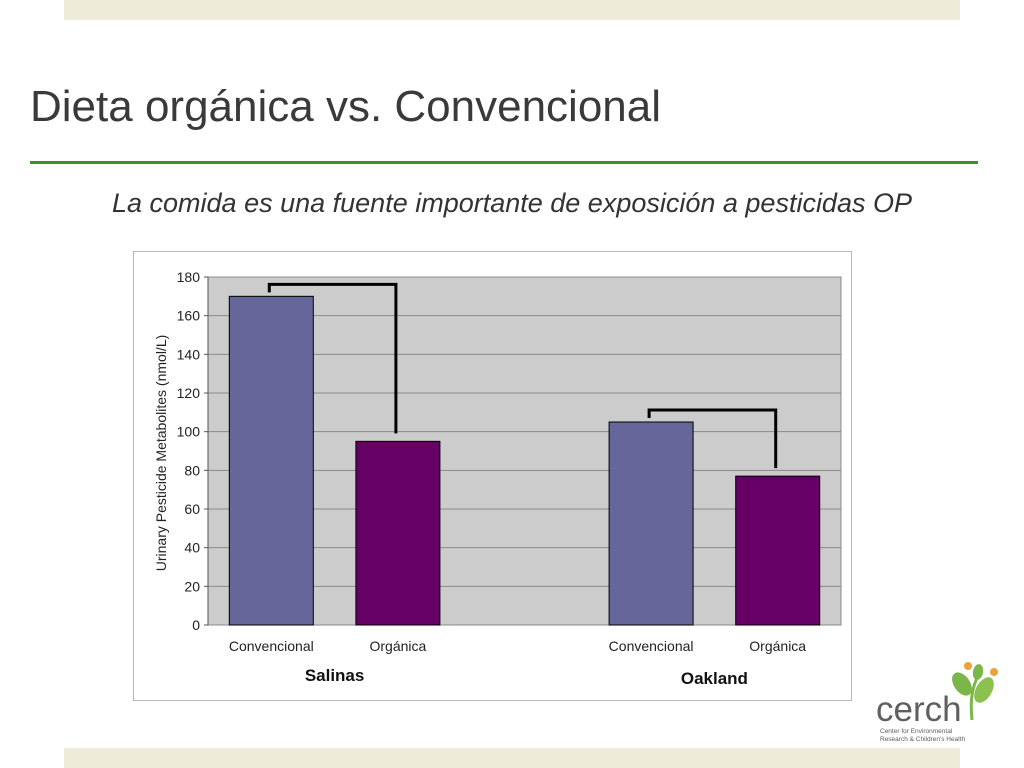  Describe the element at coordinates (512, 758) in the screenshot. I see `bottom-decor-band` at that location.